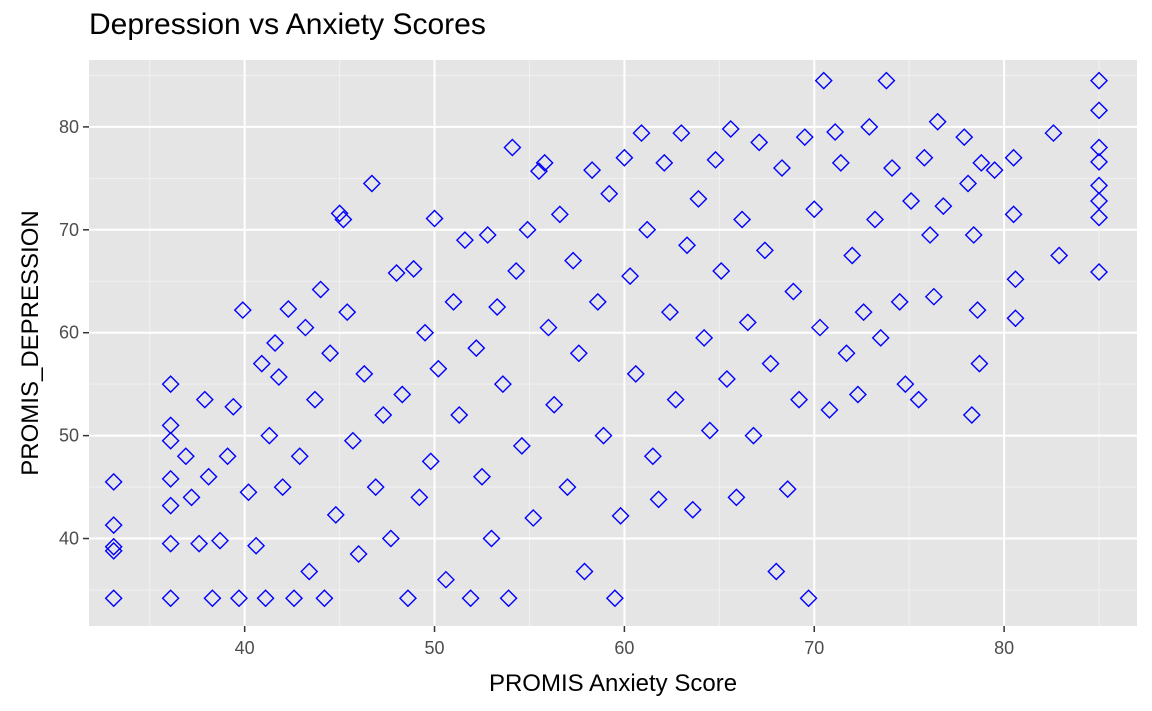 This screenshot has height=711, width=1152. Describe the element at coordinates (613, 683) in the screenshot. I see `x-axis-title: PROMIS Anxiety Score` at that location.